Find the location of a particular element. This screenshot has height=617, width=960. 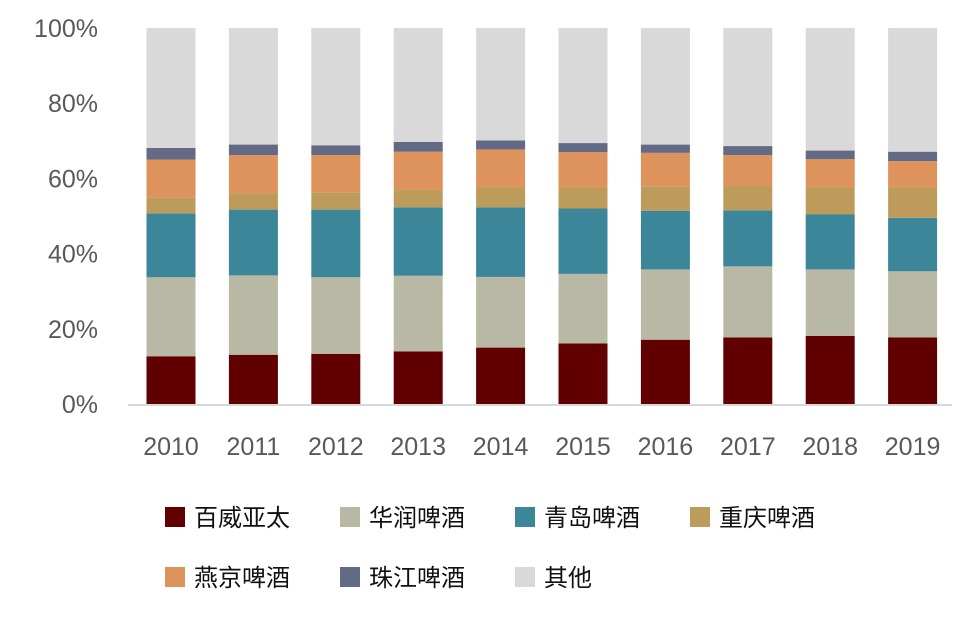

legend-label: 百威亚太 is located at coordinates (242, 518).